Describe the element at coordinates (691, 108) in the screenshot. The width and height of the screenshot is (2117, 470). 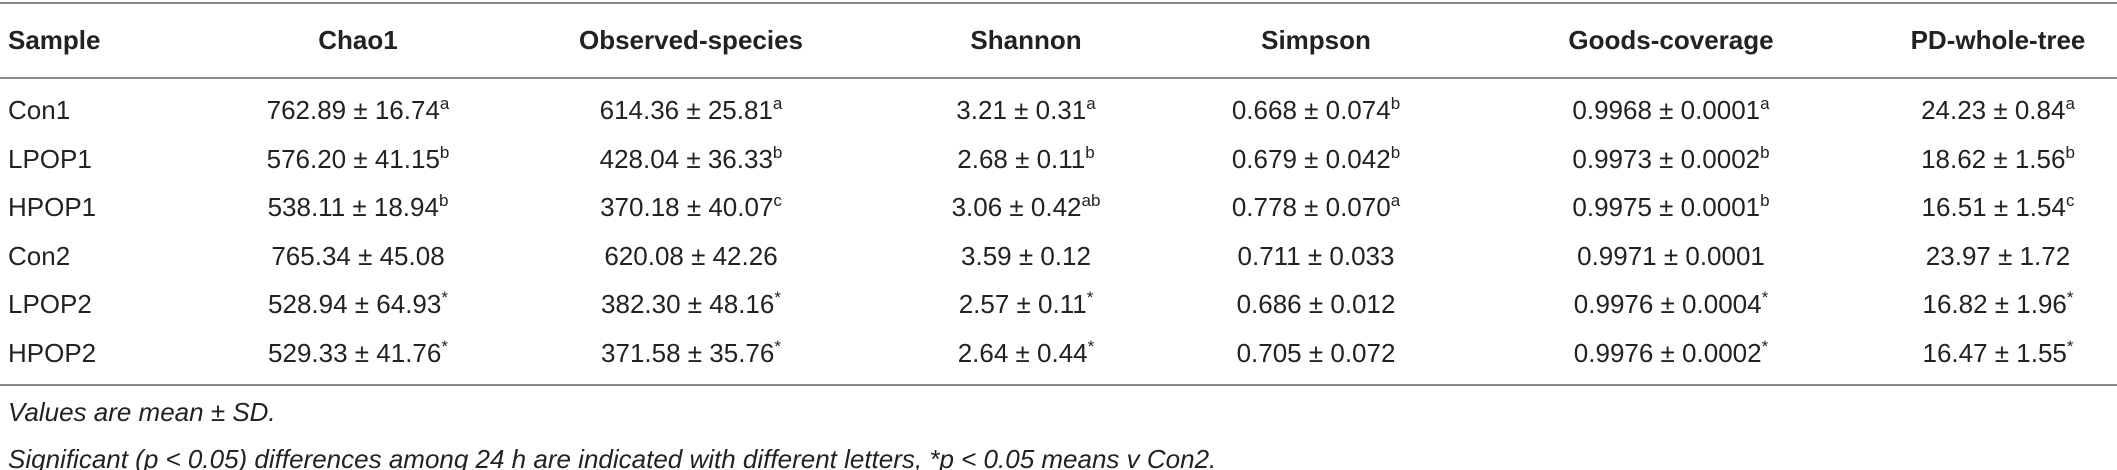
I see `table-cell: 614.36 ± 25.81a` at that location.